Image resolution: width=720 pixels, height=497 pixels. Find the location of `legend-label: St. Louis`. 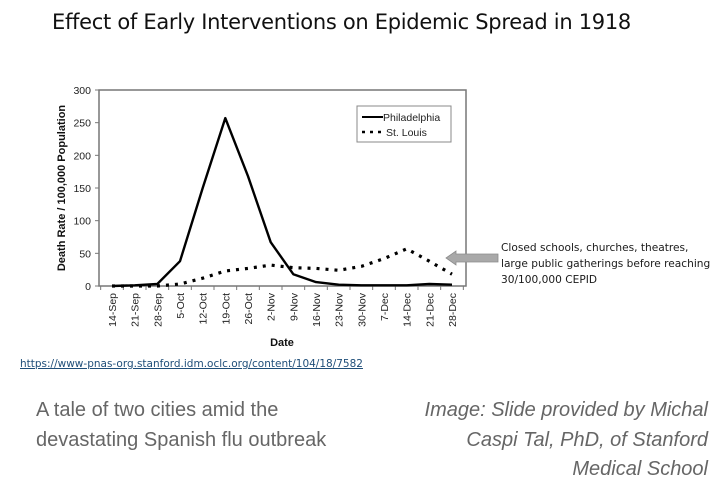

legend-label: St. Louis is located at coordinates (406, 133).